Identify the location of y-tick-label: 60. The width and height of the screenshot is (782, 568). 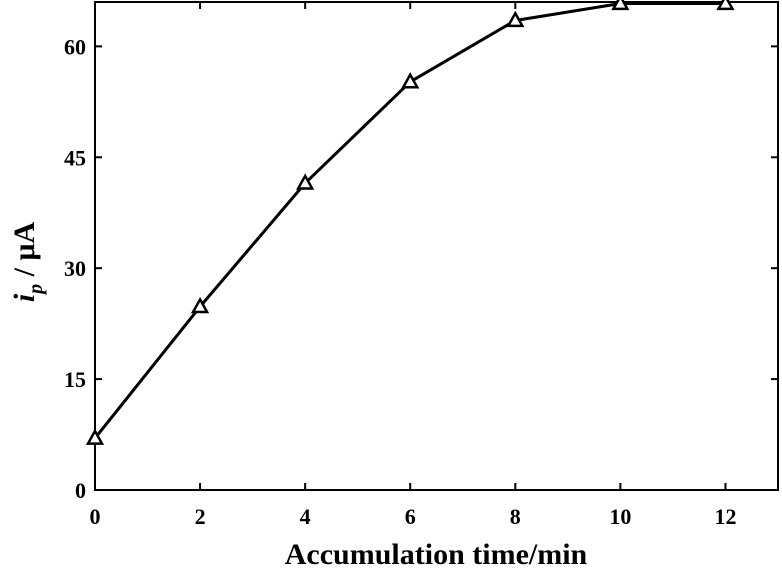
(75, 46).